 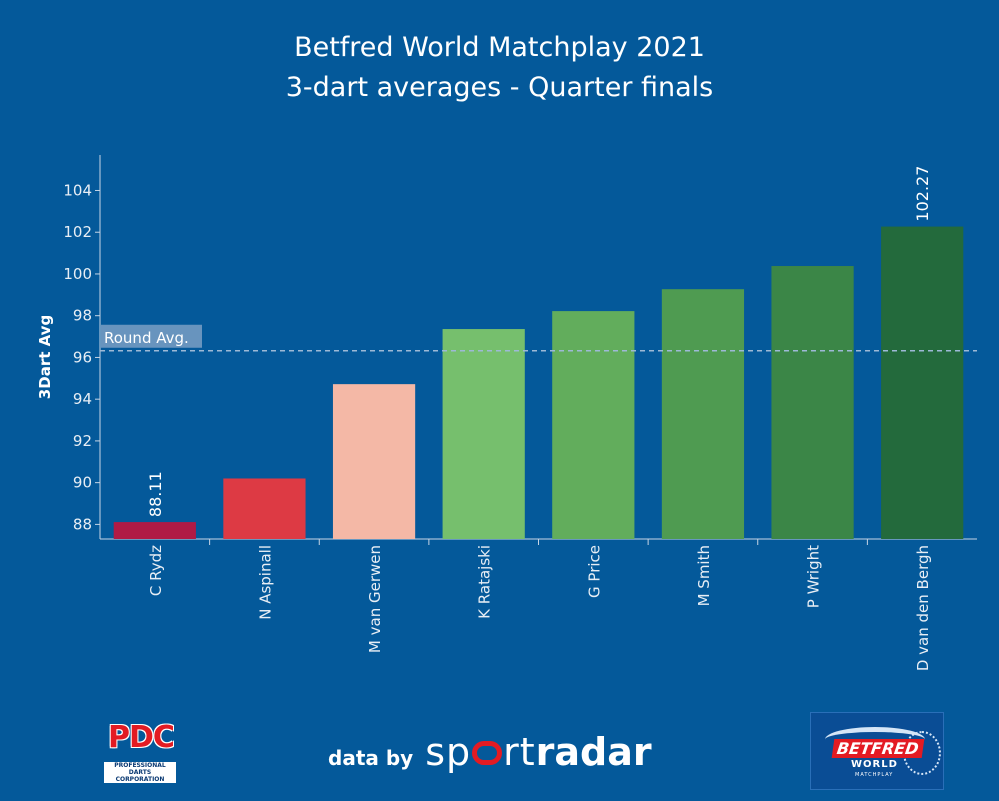 What do you see at coordinates (82, 524) in the screenshot?
I see `y-tick-label: 88` at bounding box center [82, 524].